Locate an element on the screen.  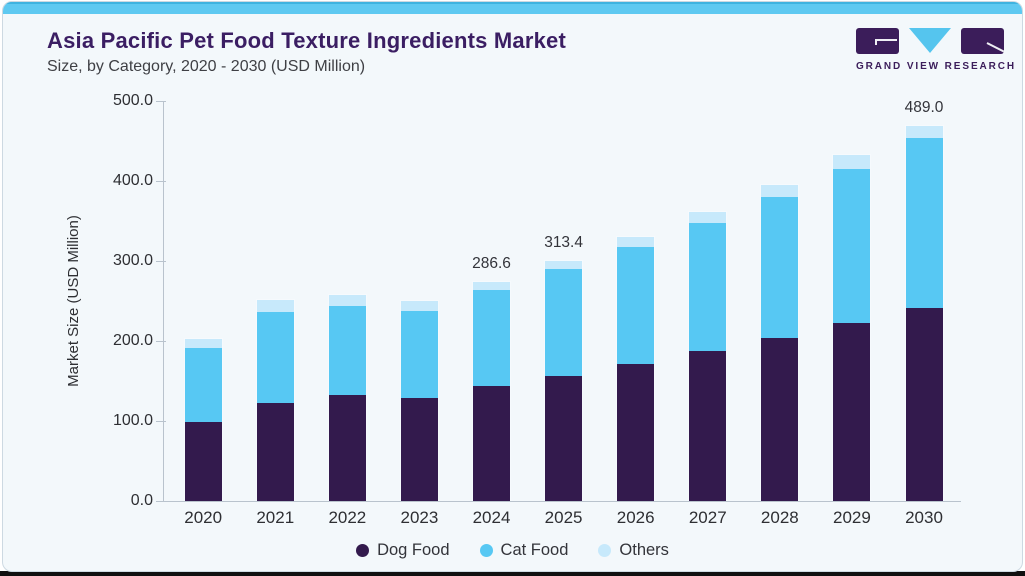
bar-2028 is located at coordinates (780, 342).